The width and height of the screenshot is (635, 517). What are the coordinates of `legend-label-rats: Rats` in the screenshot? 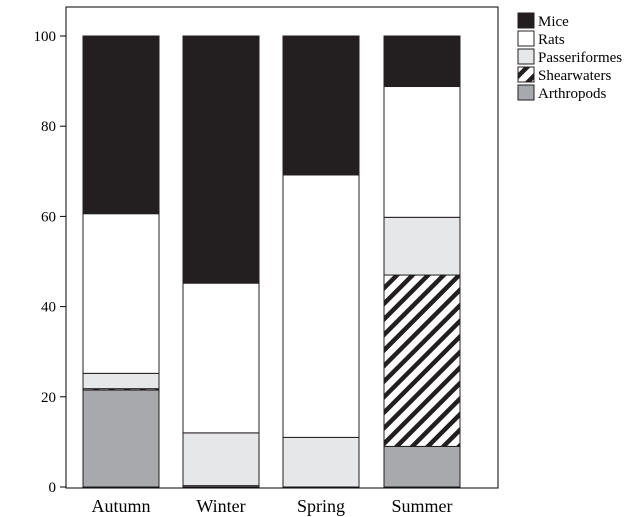 It's located at (551, 40).